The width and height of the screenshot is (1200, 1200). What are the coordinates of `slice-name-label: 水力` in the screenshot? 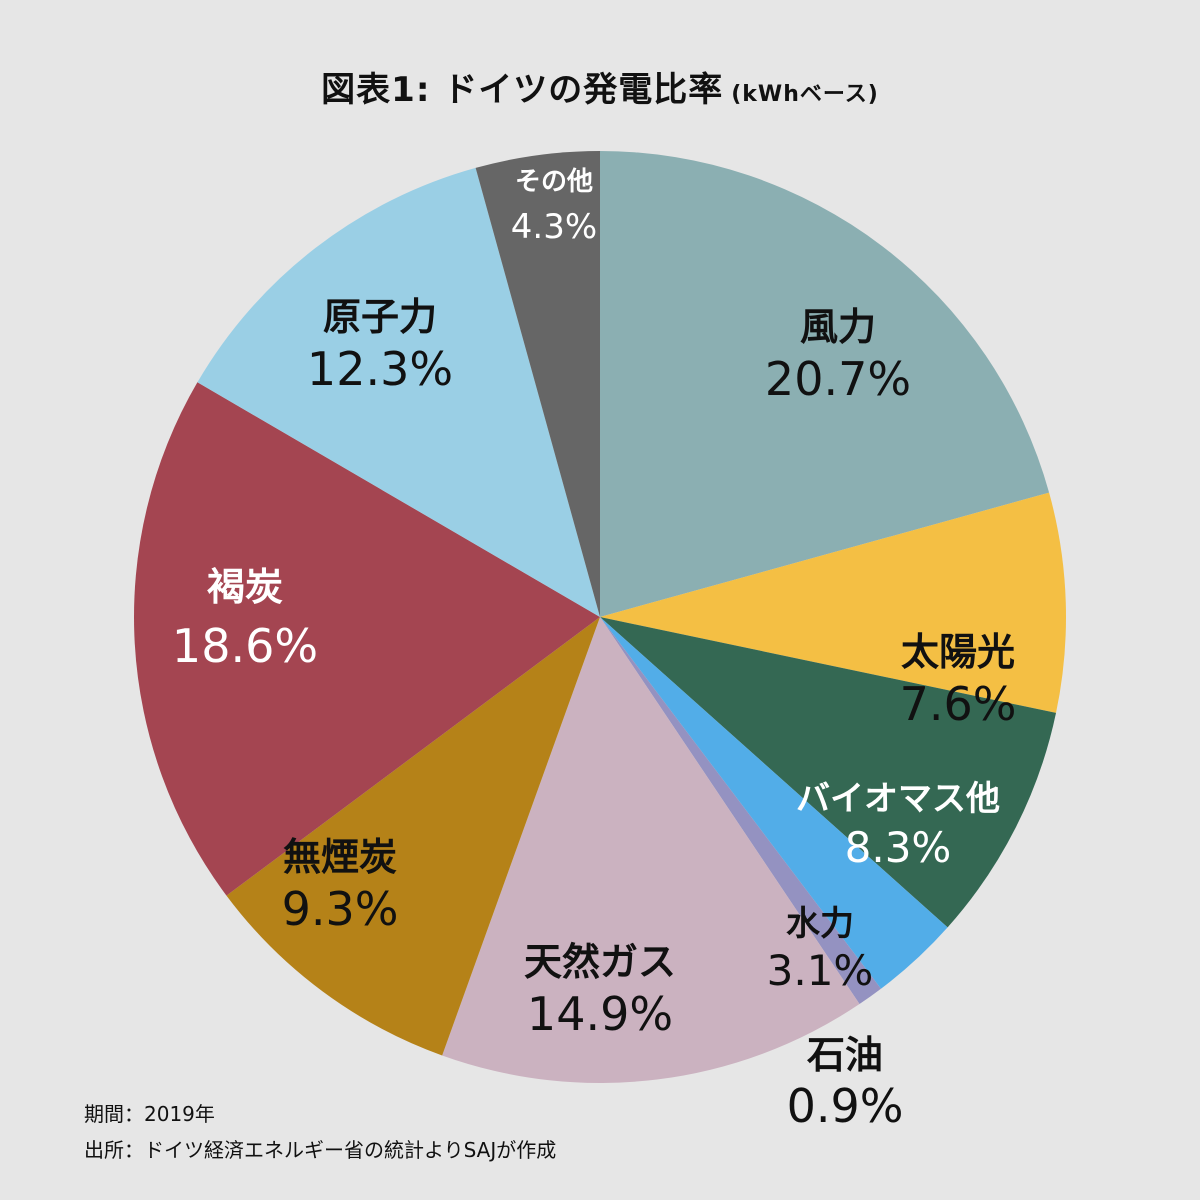 It's located at (820, 924).